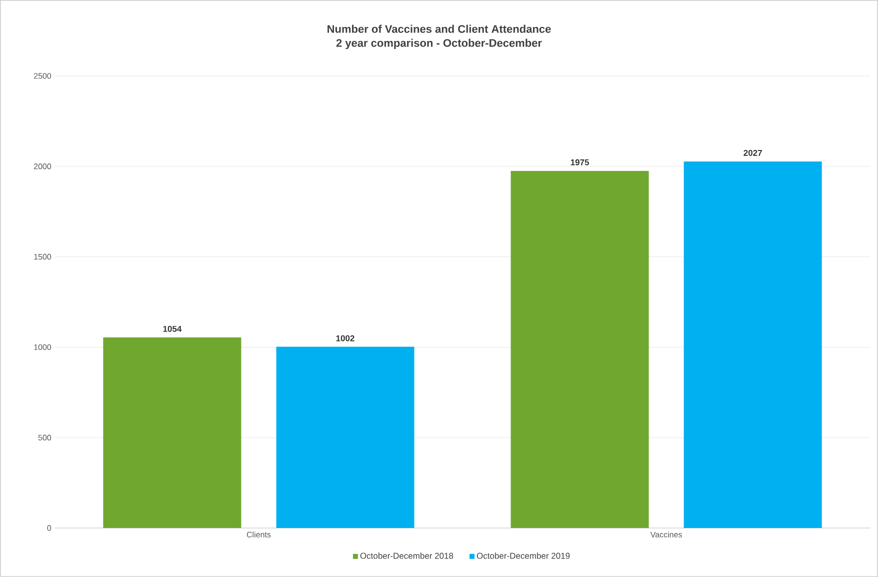 The width and height of the screenshot is (878, 577). I want to click on y-tick-label: 1000, so click(43, 347).